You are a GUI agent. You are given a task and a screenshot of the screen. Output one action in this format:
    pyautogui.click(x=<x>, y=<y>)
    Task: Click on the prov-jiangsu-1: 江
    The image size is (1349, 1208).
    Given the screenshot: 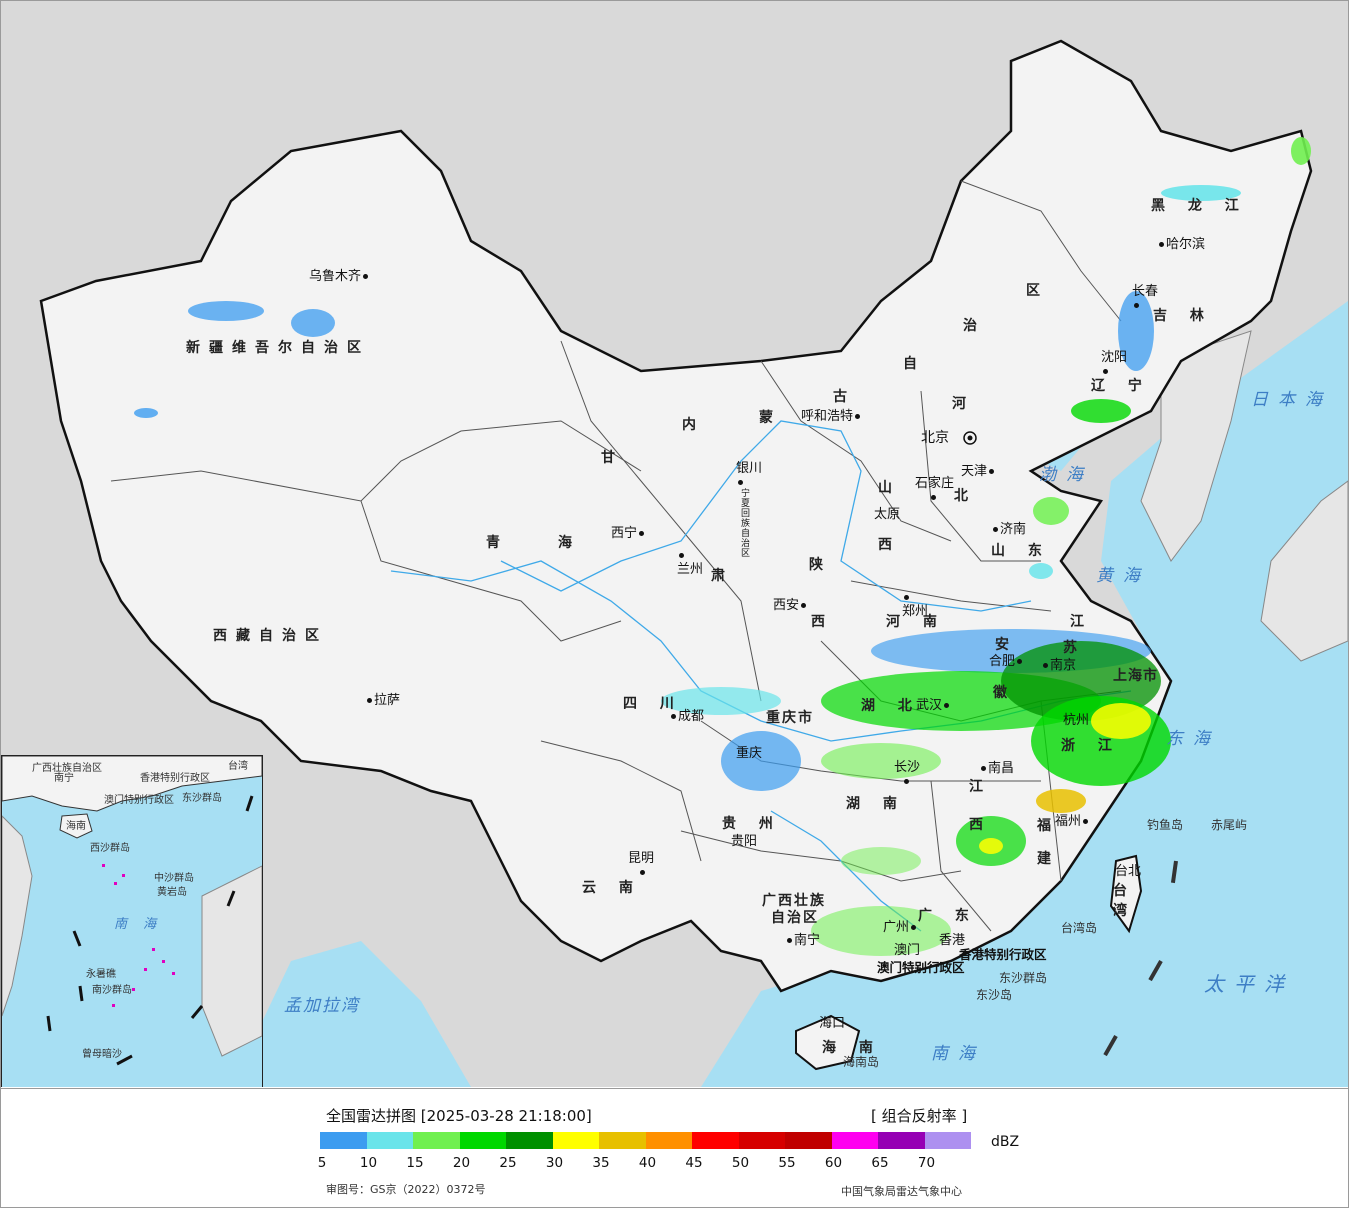 What is the action you would take?
    pyautogui.click(x=1081, y=622)
    